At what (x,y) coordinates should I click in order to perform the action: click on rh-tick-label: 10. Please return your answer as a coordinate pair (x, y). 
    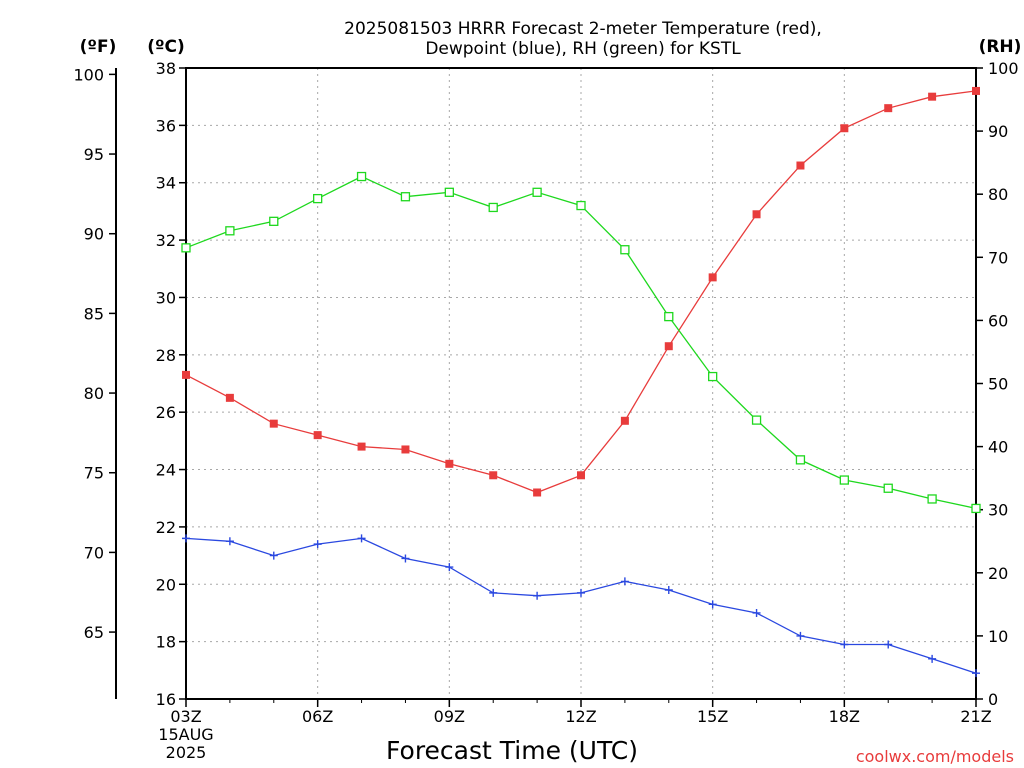
    Looking at the image, I should click on (998, 636).